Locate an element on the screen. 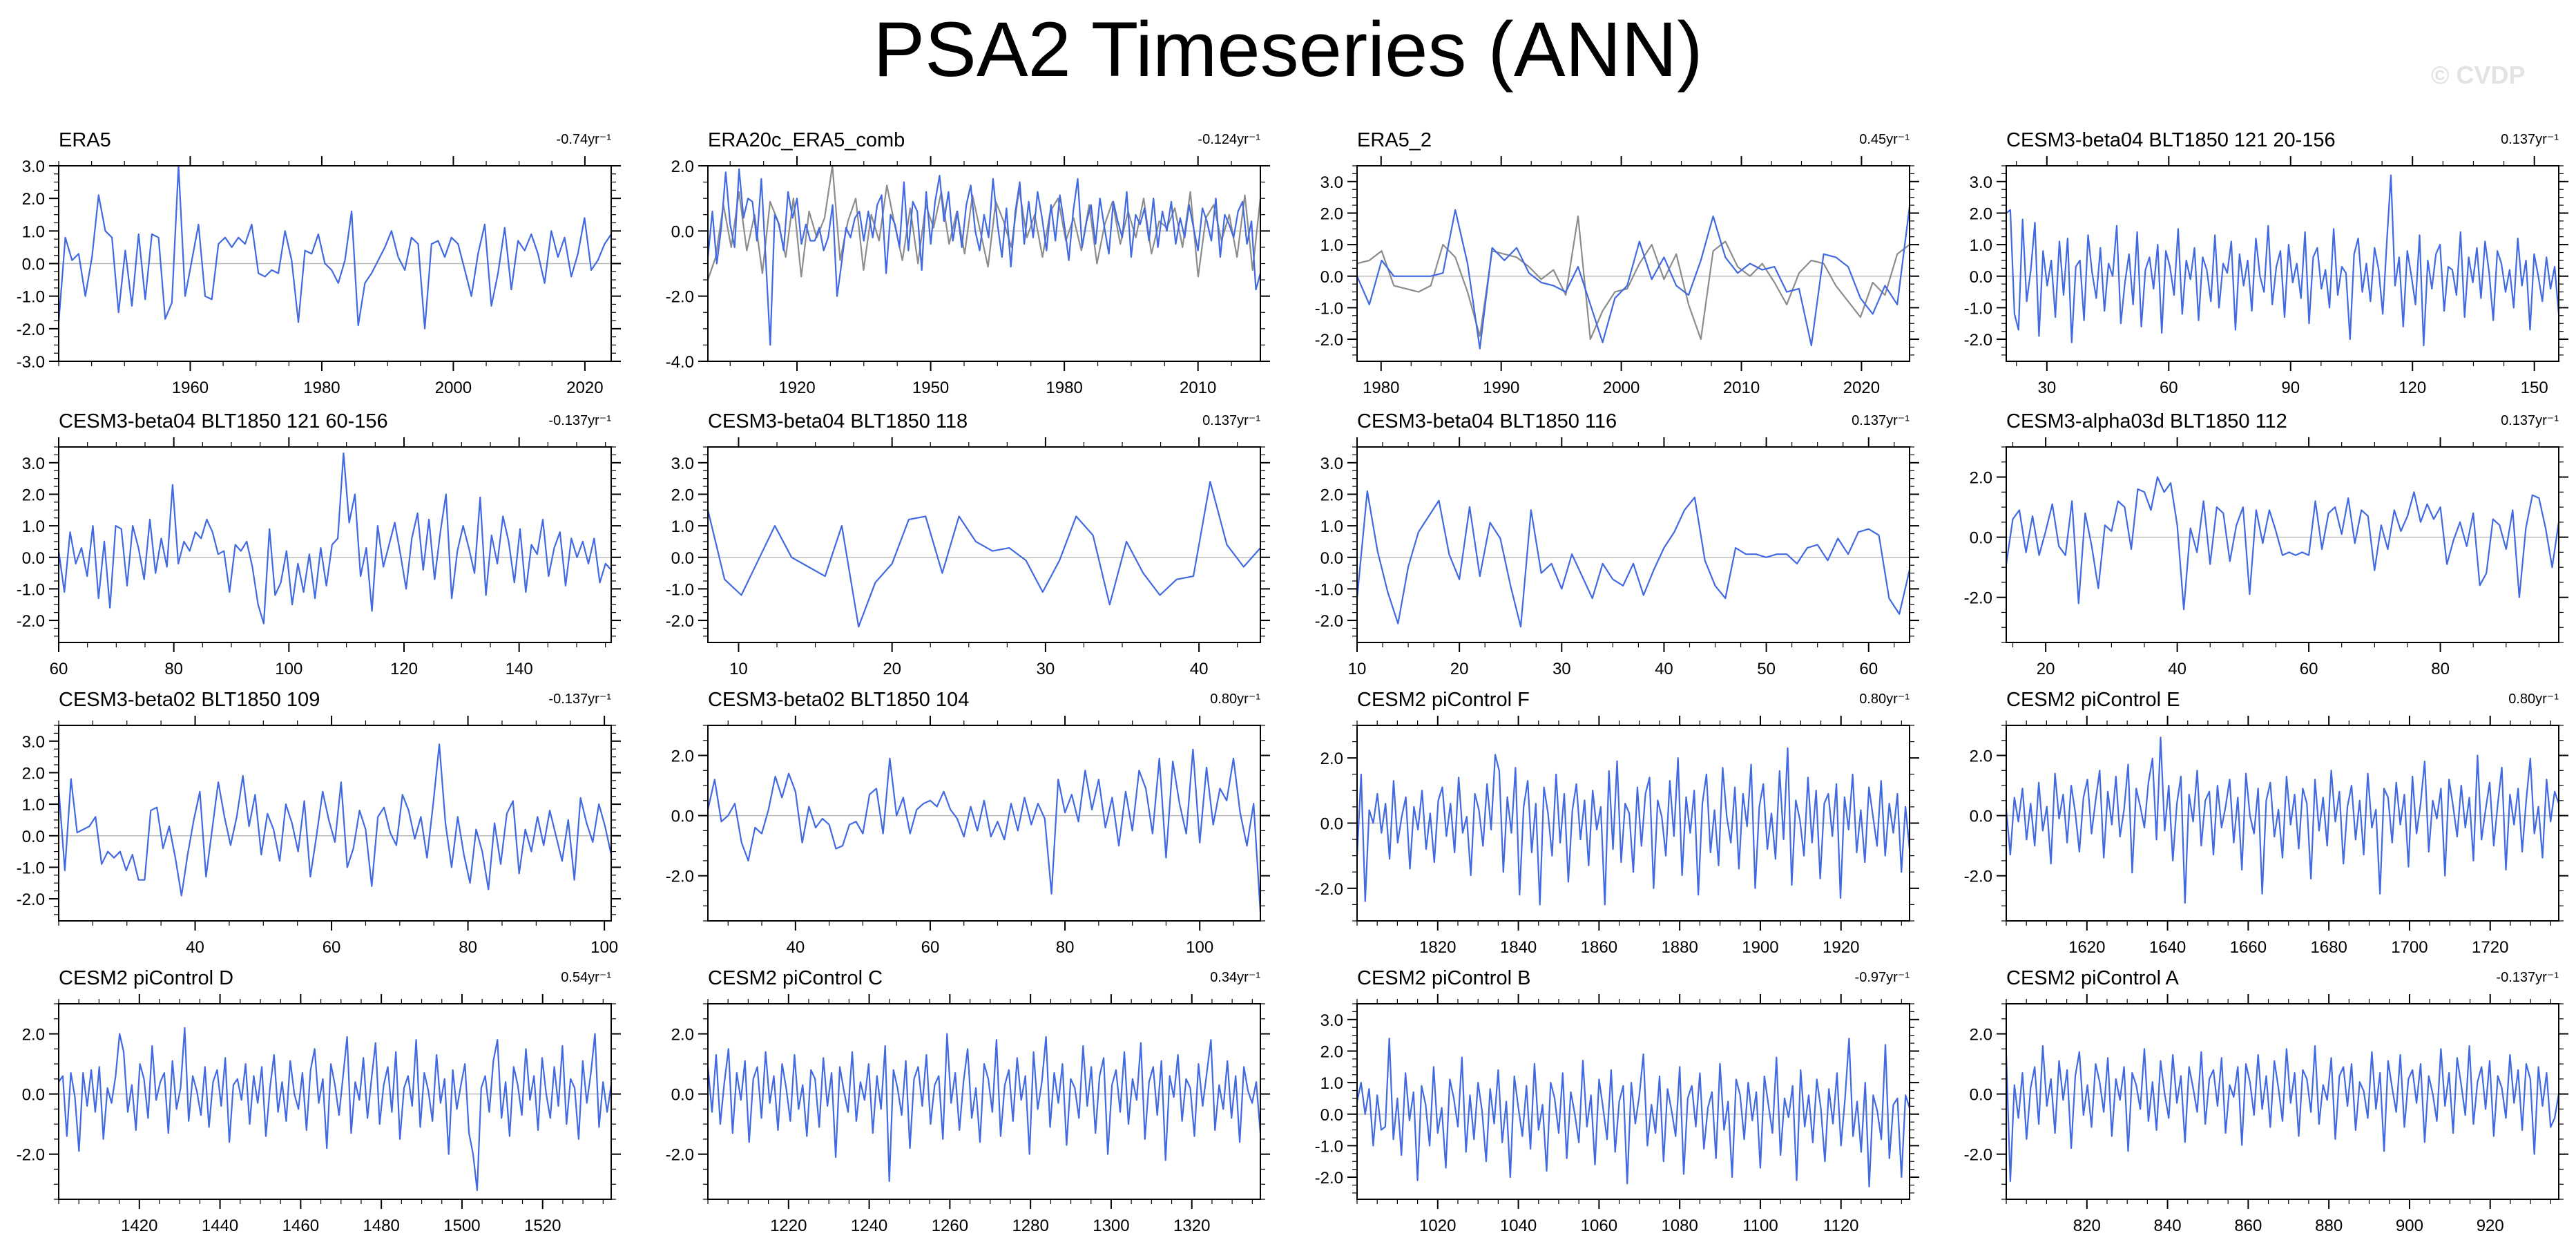 Image resolution: width=2576 pixels, height=1258 pixels. x-tick-label: 880 is located at coordinates (2329, 1226).